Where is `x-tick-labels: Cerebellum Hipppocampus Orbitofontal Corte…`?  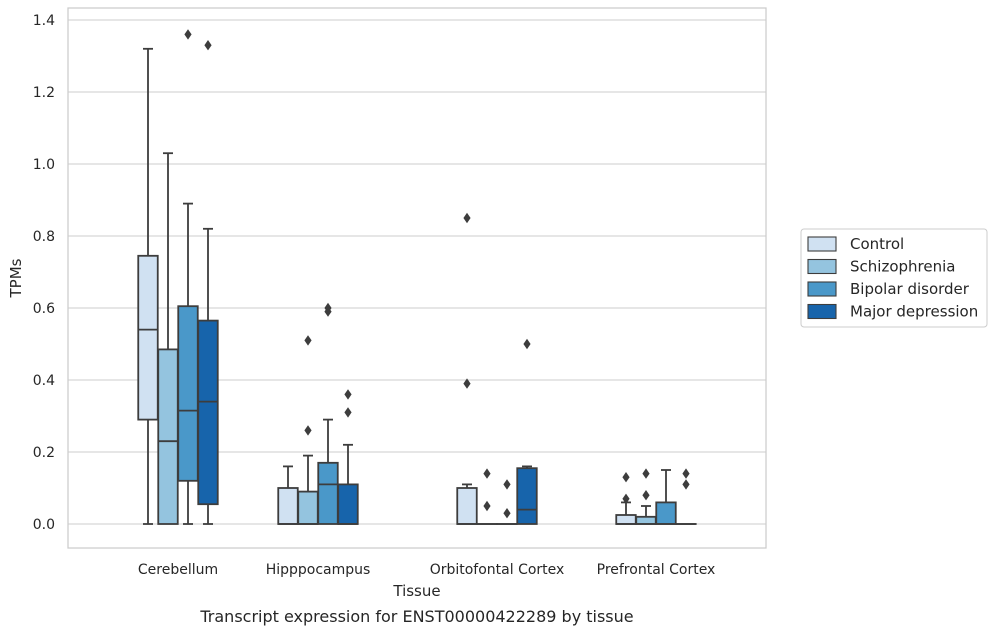
x-tick-labels: Cerebellum Hipppocampus Orbitofontal Corte… is located at coordinates (426, 570).